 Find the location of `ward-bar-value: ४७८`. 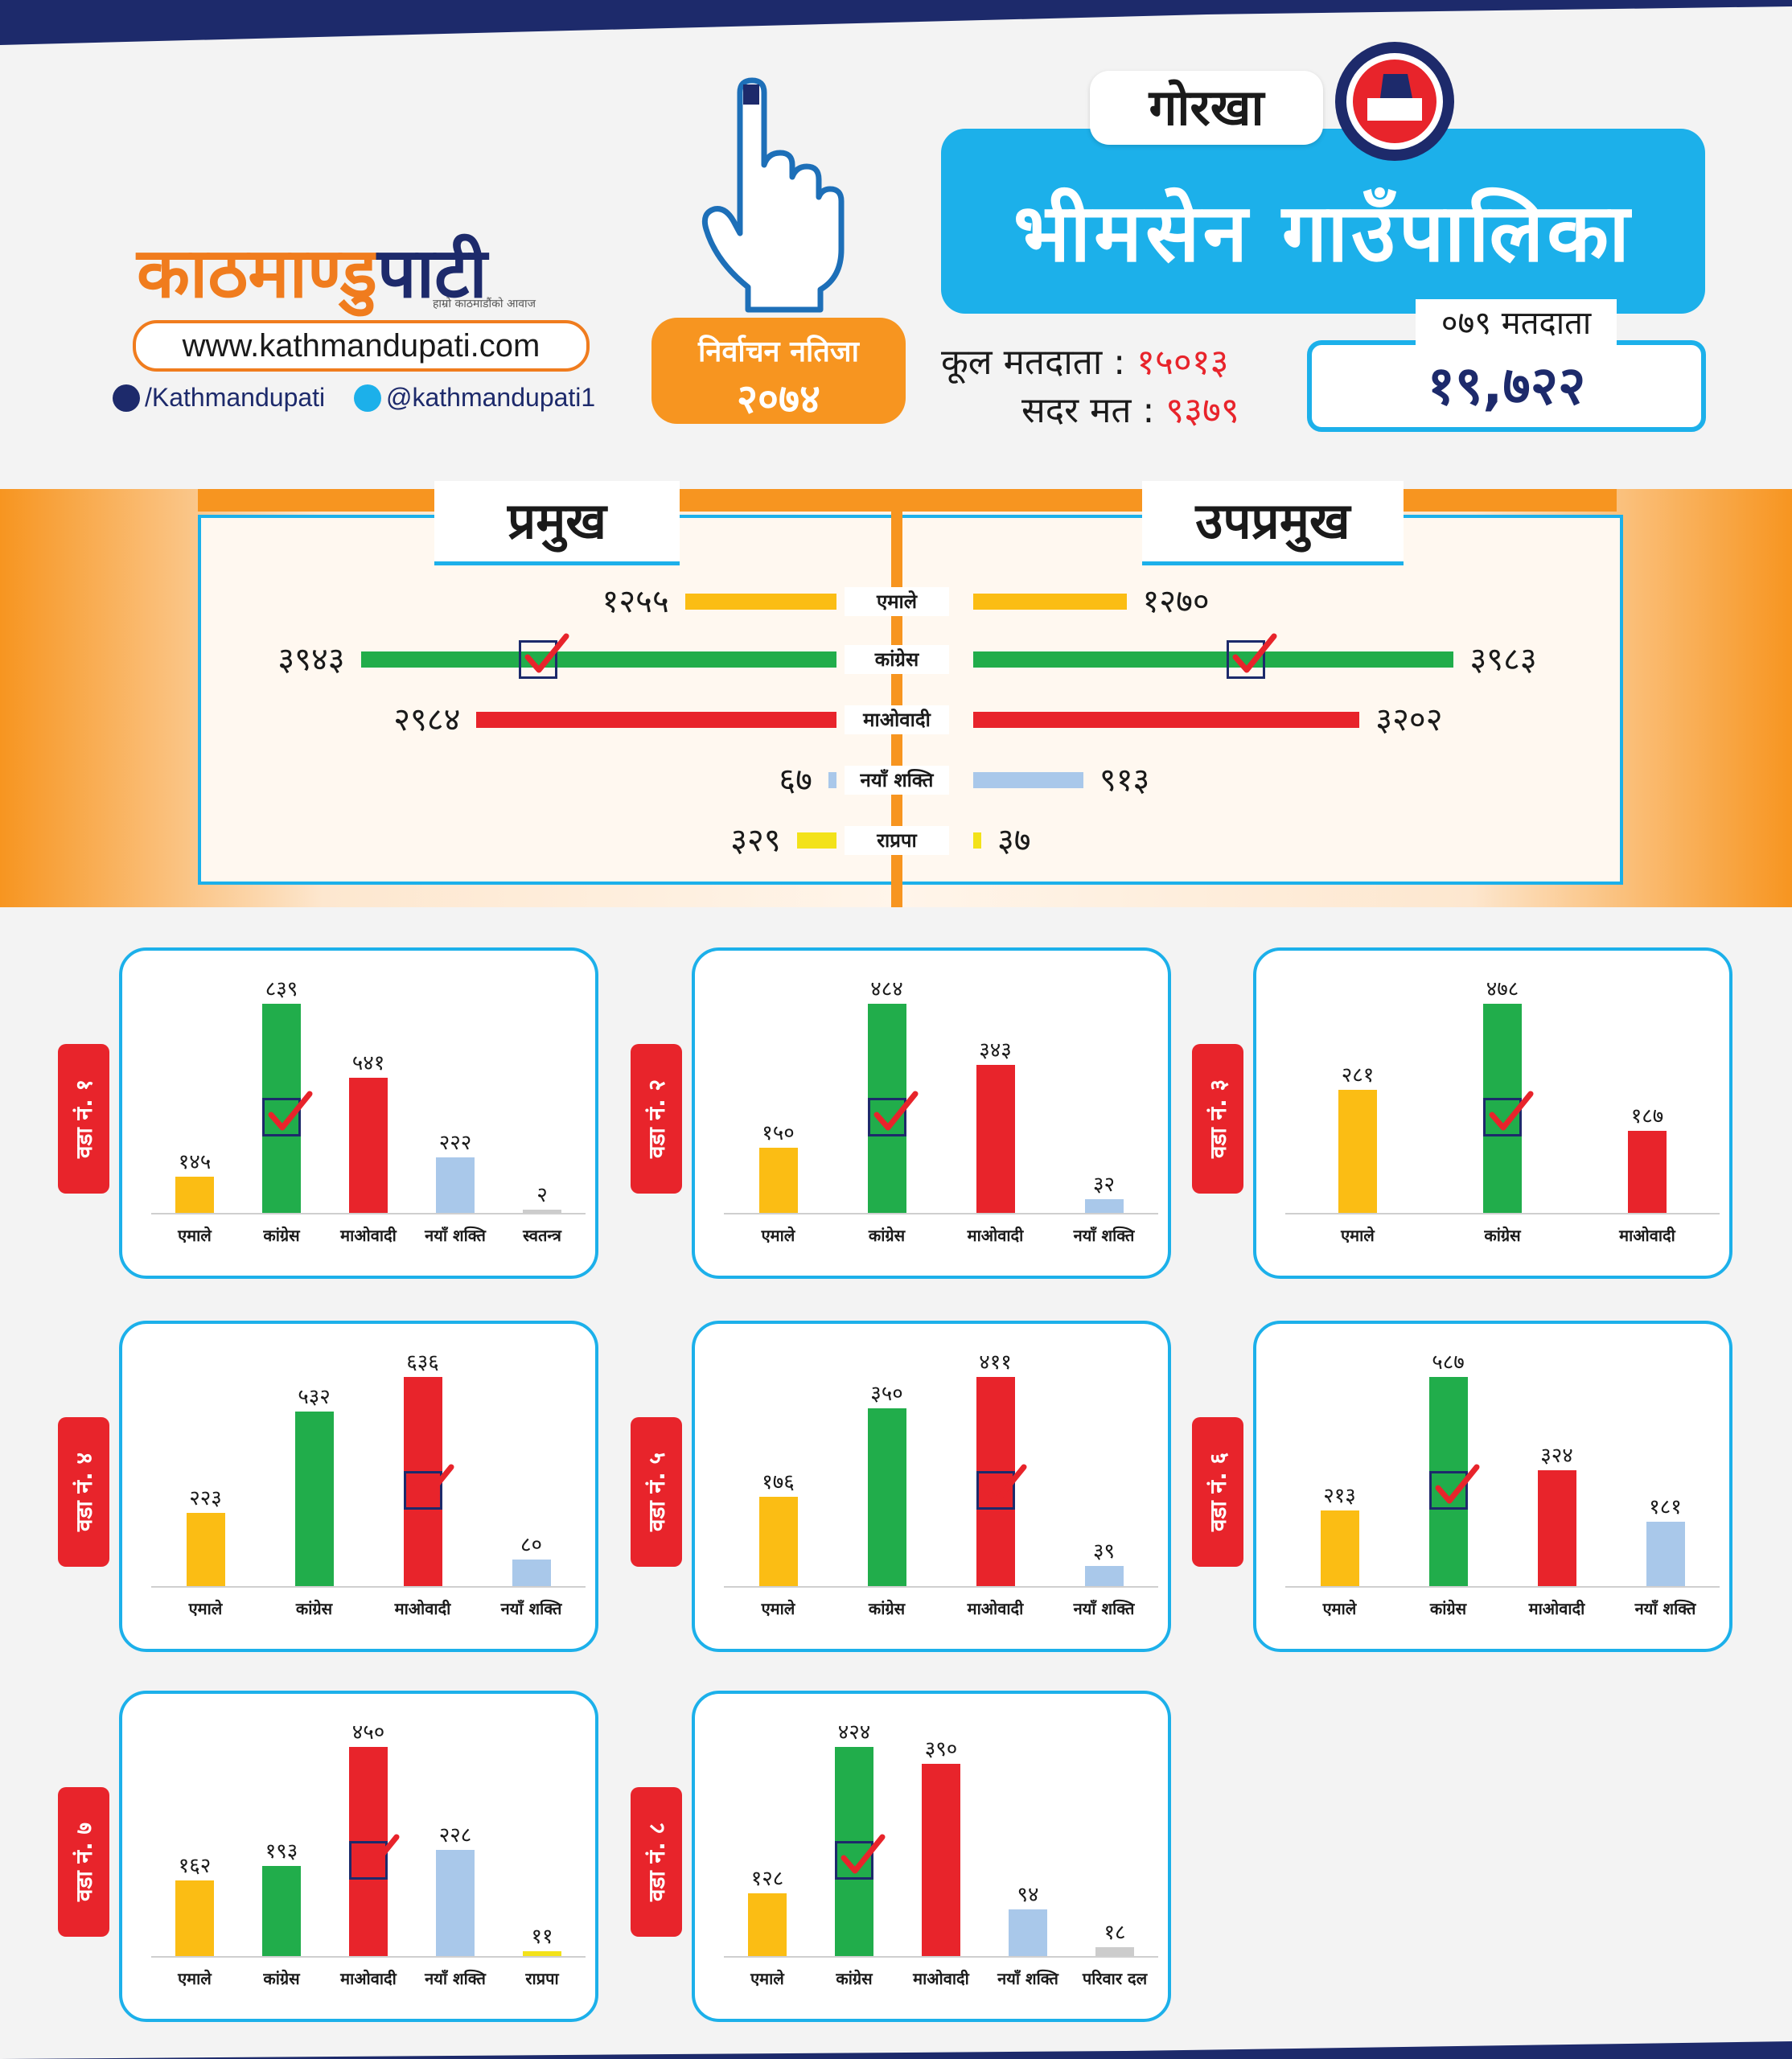

ward-bar-value: ४७८ is located at coordinates (1502, 989).